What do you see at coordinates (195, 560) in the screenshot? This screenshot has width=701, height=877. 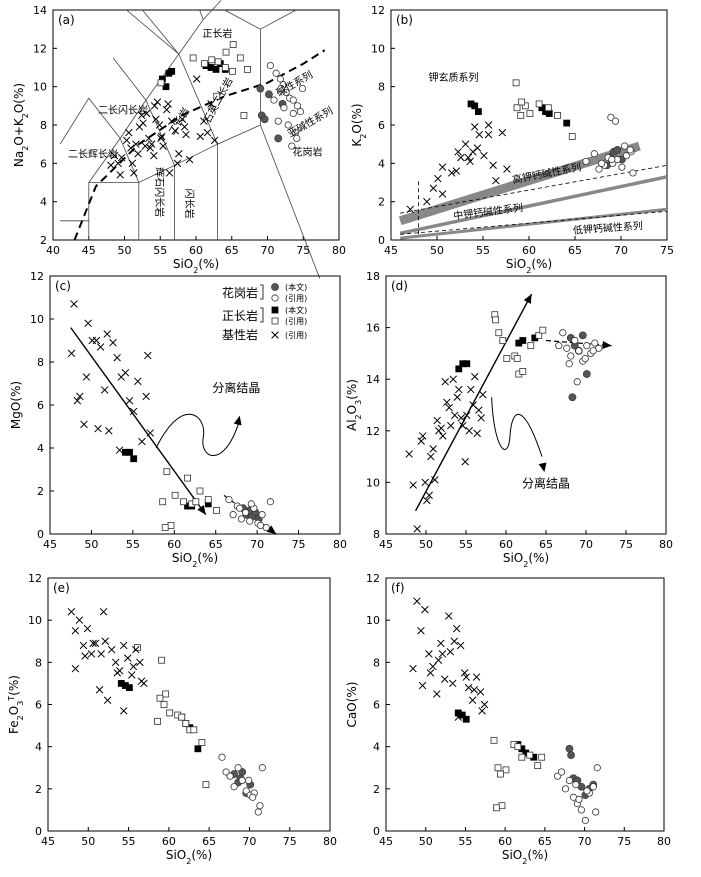 I see `x-axis-label-c: SiO2(%)` at bounding box center [195, 560].